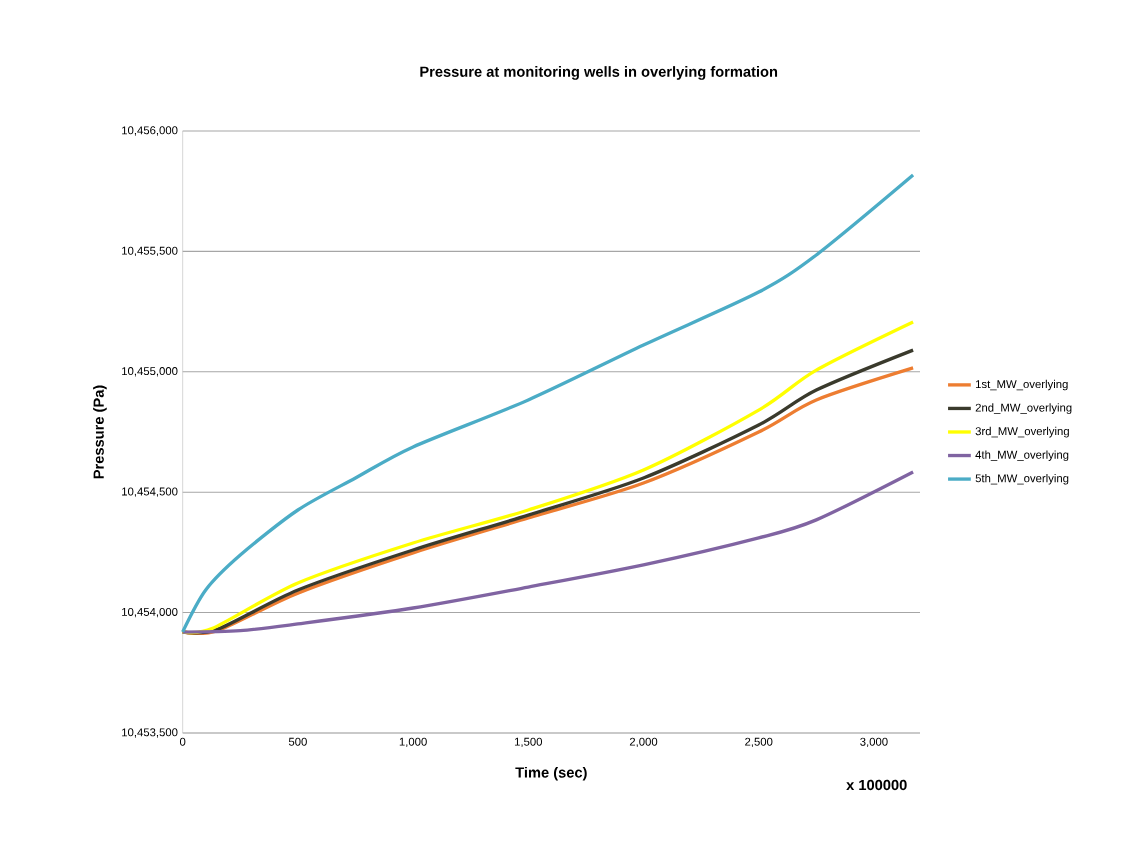 The image size is (1138, 849). I want to click on x-tick-label: 3,000, so click(874, 742).